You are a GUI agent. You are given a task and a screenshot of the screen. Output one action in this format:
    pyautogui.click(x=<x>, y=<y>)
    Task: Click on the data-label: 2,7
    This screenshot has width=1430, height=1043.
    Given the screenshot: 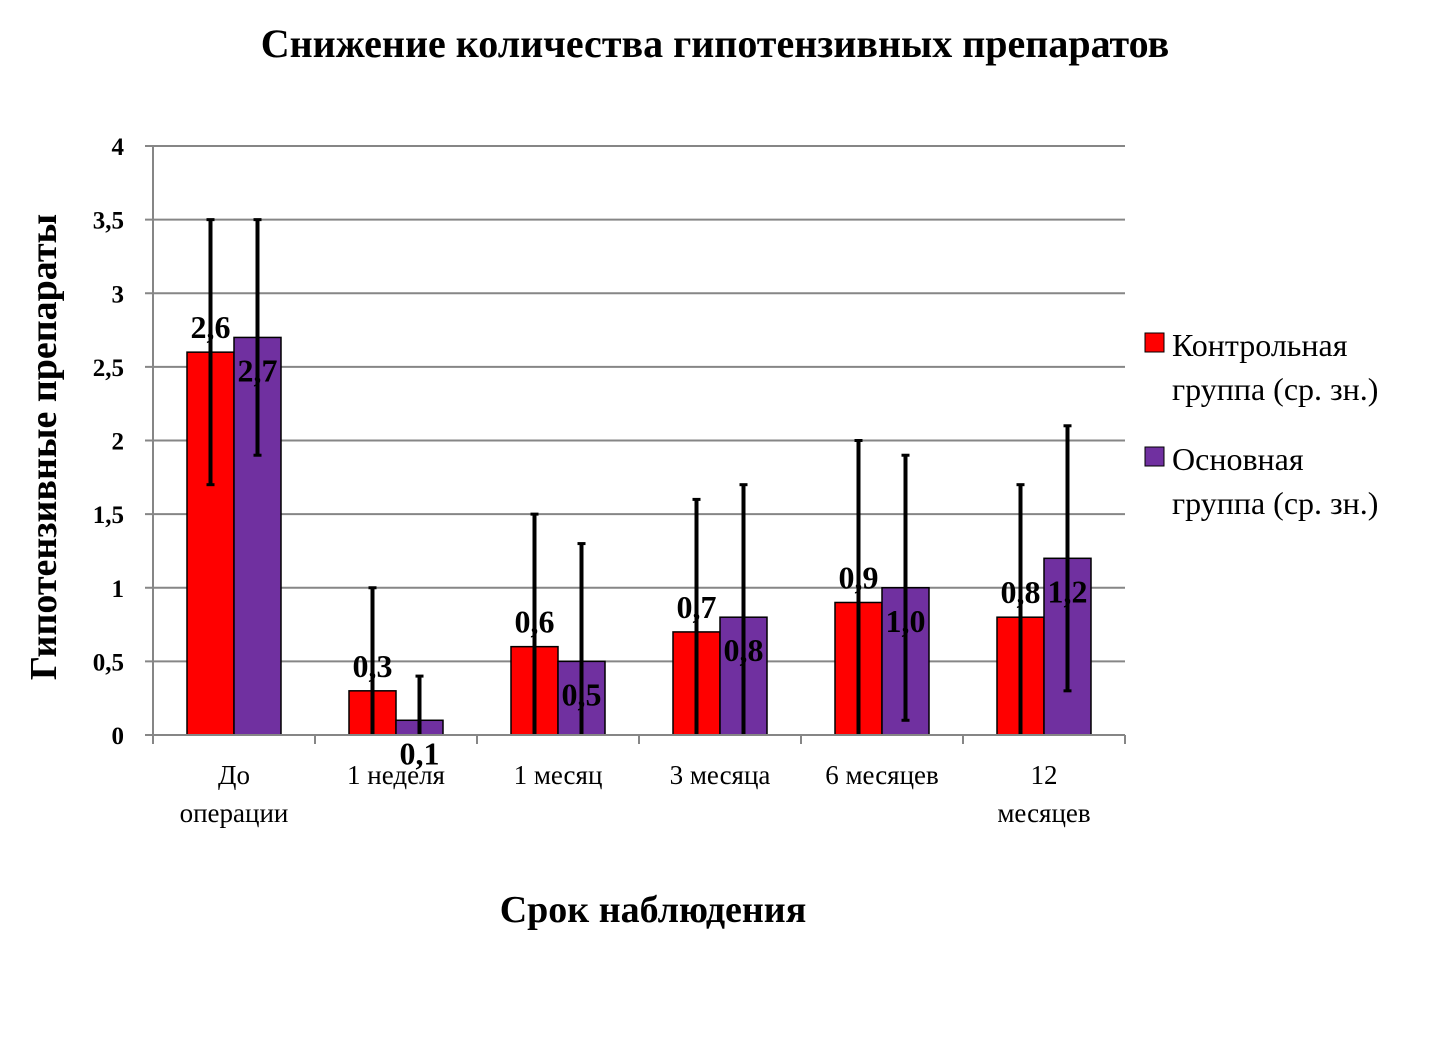 What is the action you would take?
    pyautogui.click(x=258, y=370)
    